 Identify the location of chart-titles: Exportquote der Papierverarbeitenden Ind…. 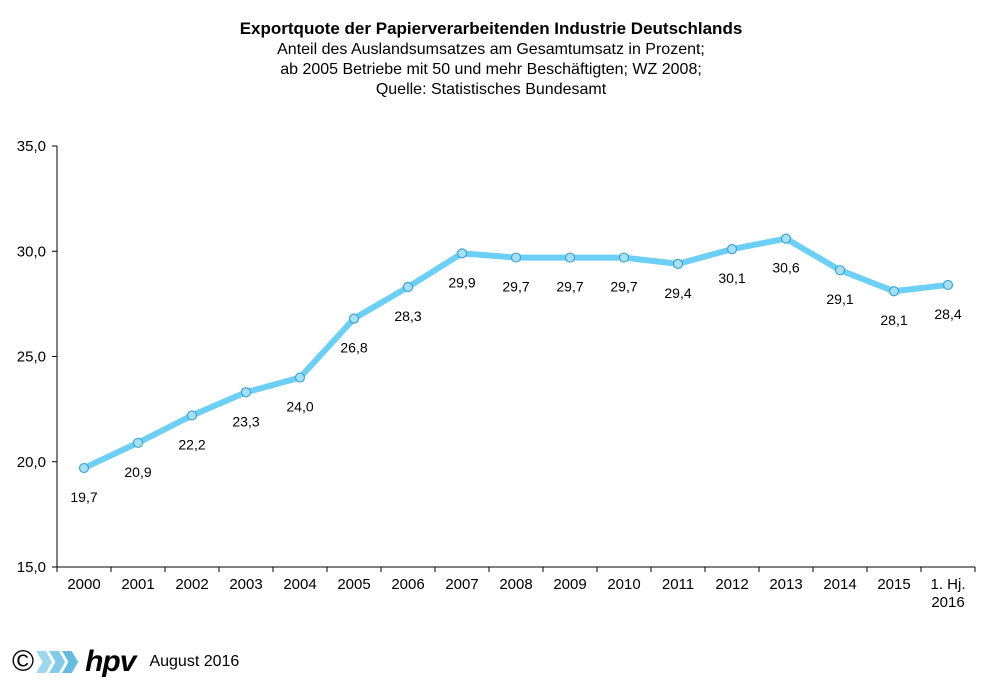
(491, 59).